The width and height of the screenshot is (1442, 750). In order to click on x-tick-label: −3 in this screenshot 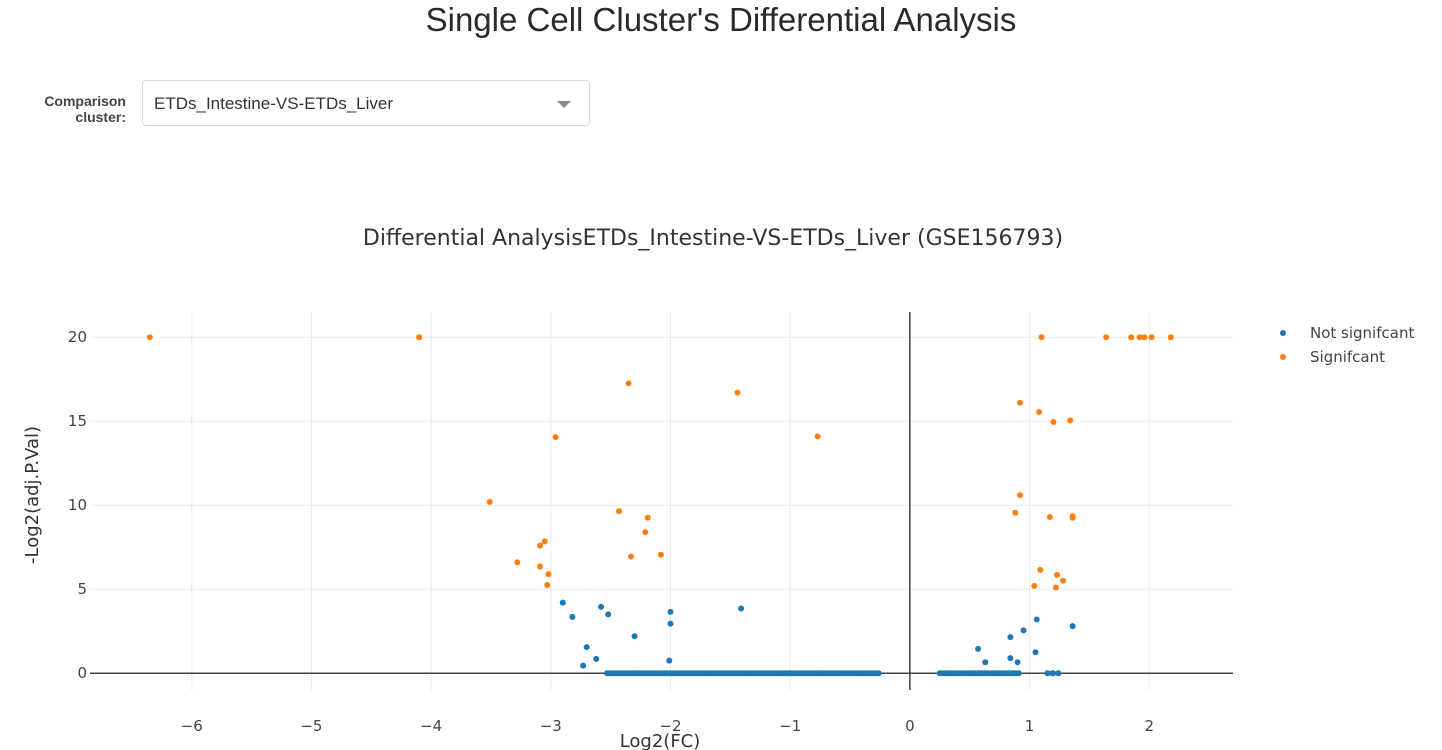, I will do `click(551, 726)`.